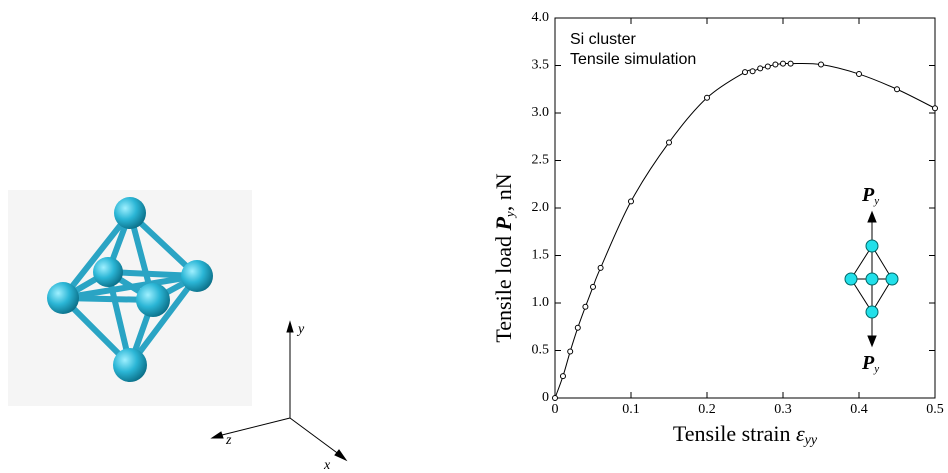 The image size is (948, 473). What do you see at coordinates (541, 350) in the screenshot?
I see `y-tick-label: 0.5` at bounding box center [541, 350].